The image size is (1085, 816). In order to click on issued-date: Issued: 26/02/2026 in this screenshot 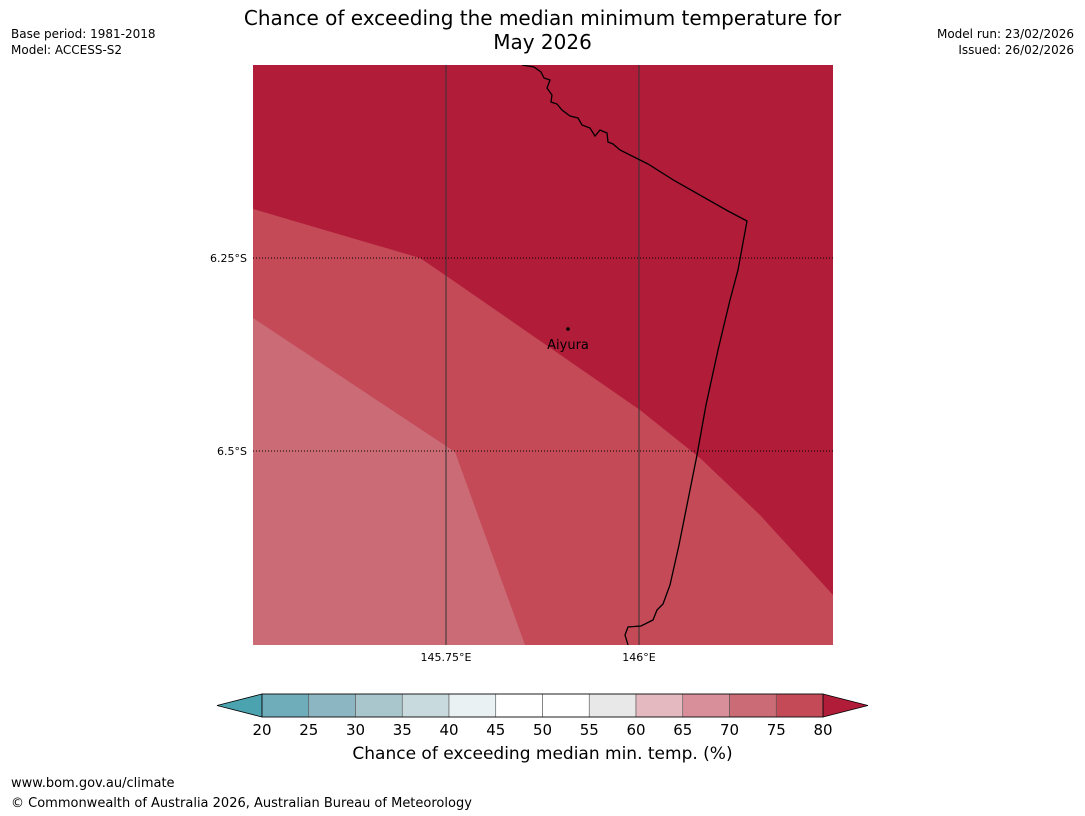, I will do `click(1016, 50)`.